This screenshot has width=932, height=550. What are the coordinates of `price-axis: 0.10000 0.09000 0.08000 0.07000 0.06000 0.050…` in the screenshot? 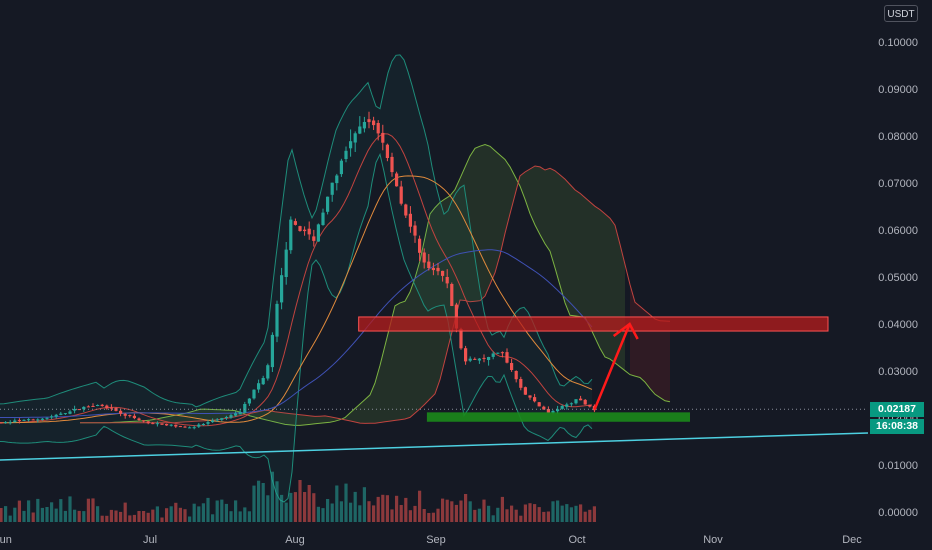 It's located at (898, 278).